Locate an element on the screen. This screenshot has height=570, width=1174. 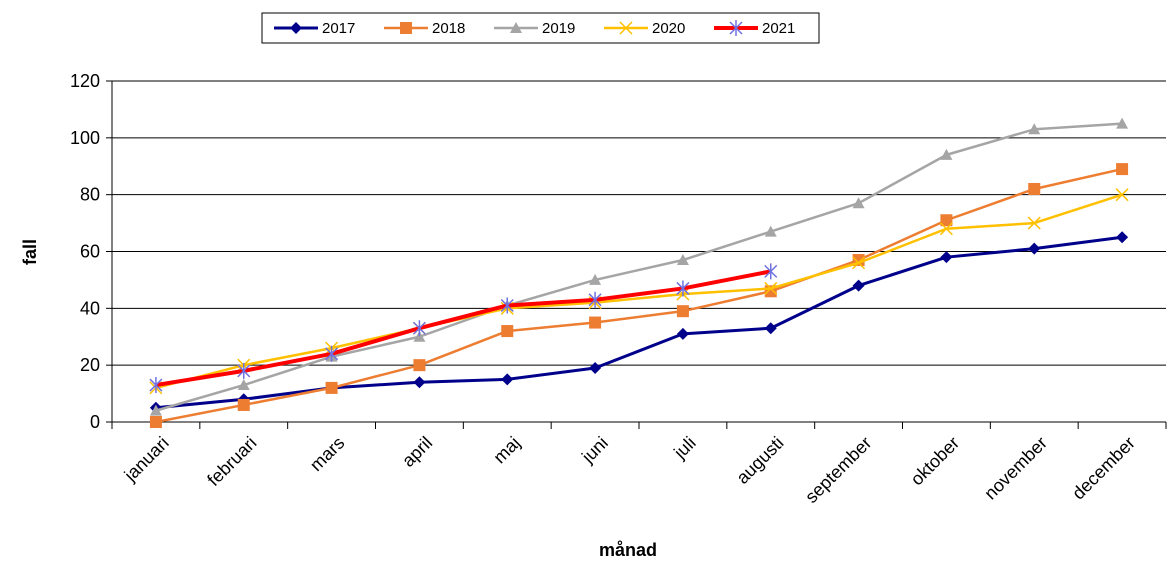
legend-marker-2018 is located at coordinates (406, 28).